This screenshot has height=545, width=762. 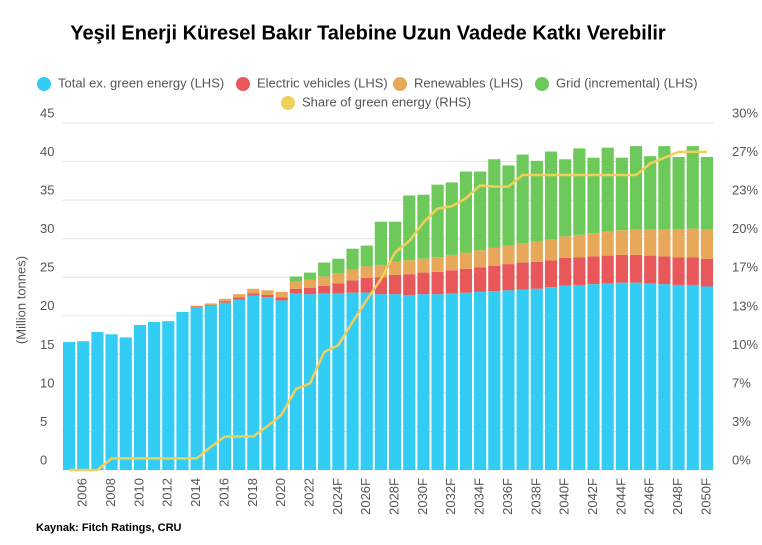 What do you see at coordinates (741, 421) in the screenshot?
I see `y2-tick-label: 3%` at bounding box center [741, 421].